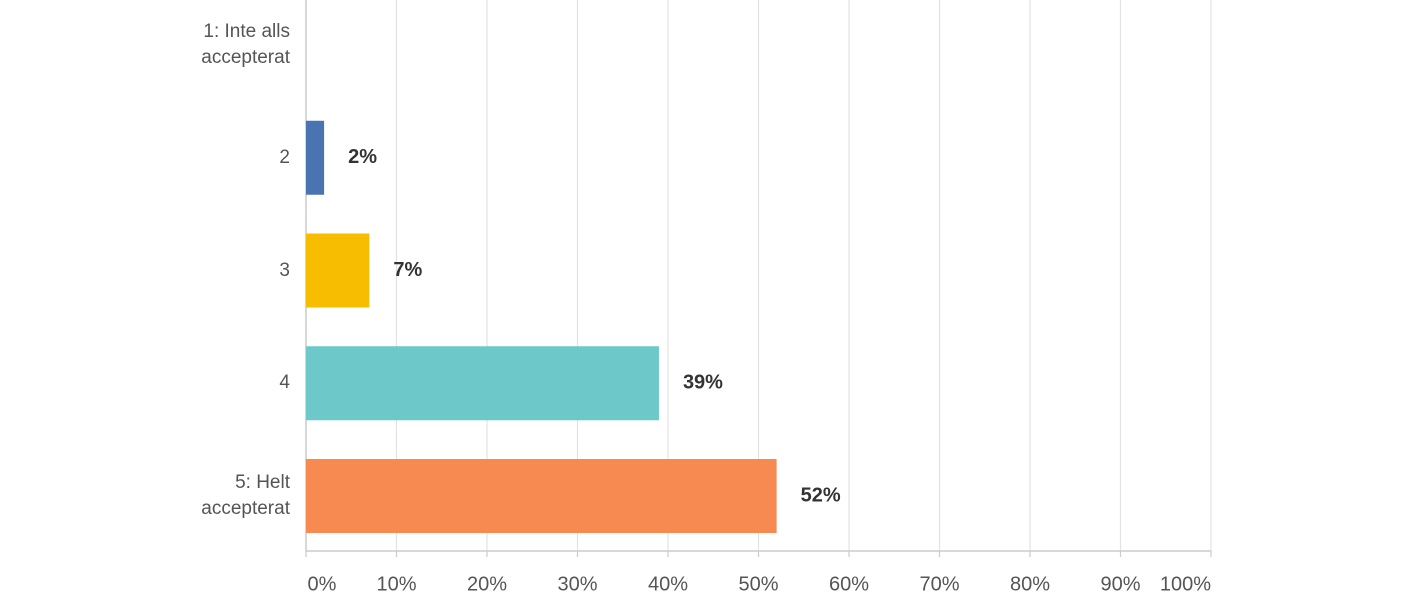 Image resolution: width=1420 pixels, height=600 pixels. Describe the element at coordinates (396, 584) in the screenshot. I see `x-tick-label: 10%` at that location.